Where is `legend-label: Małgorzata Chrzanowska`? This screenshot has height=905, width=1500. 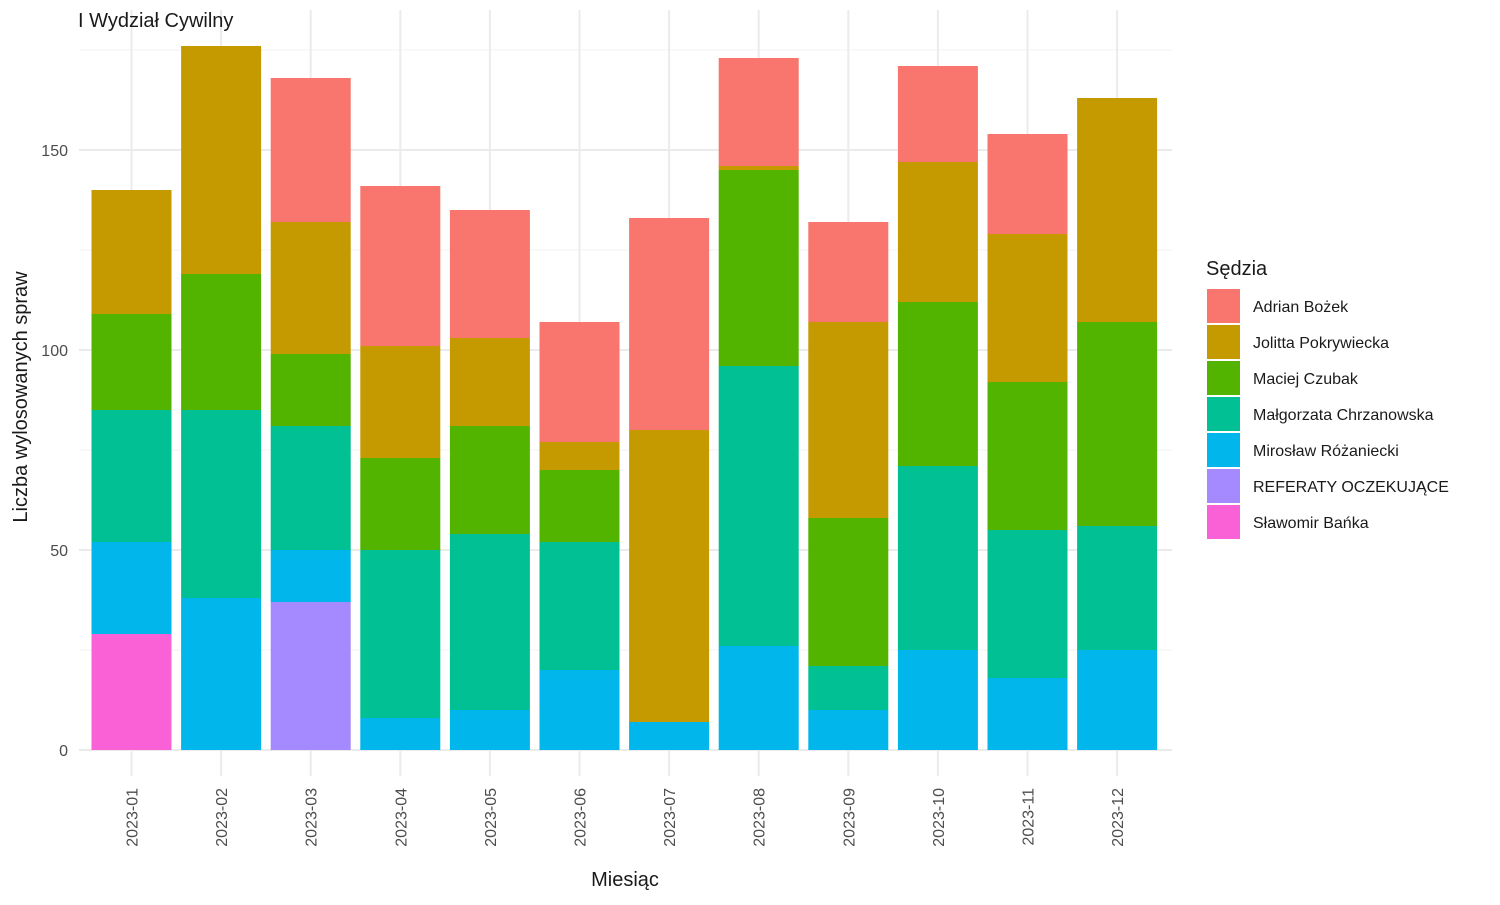
legend-label: Małgorzata Chrzanowska is located at coordinates (1343, 415).